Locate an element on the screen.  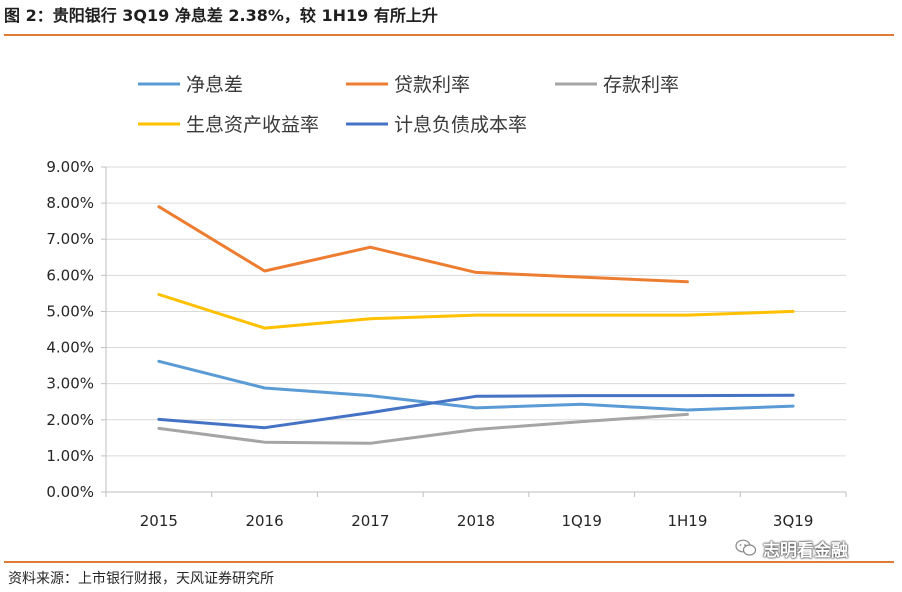
x-tick-label: 2018 is located at coordinates (476, 521).